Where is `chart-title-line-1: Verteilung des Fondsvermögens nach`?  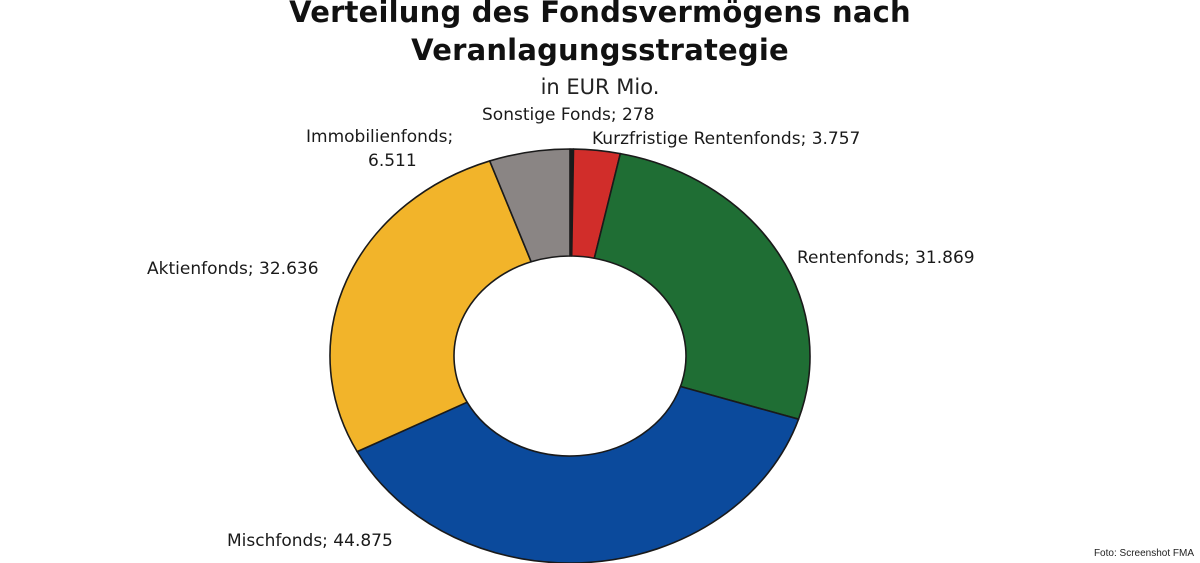 chart-title-line-1: Verteilung des Fondsvermögens nach is located at coordinates (600, 14).